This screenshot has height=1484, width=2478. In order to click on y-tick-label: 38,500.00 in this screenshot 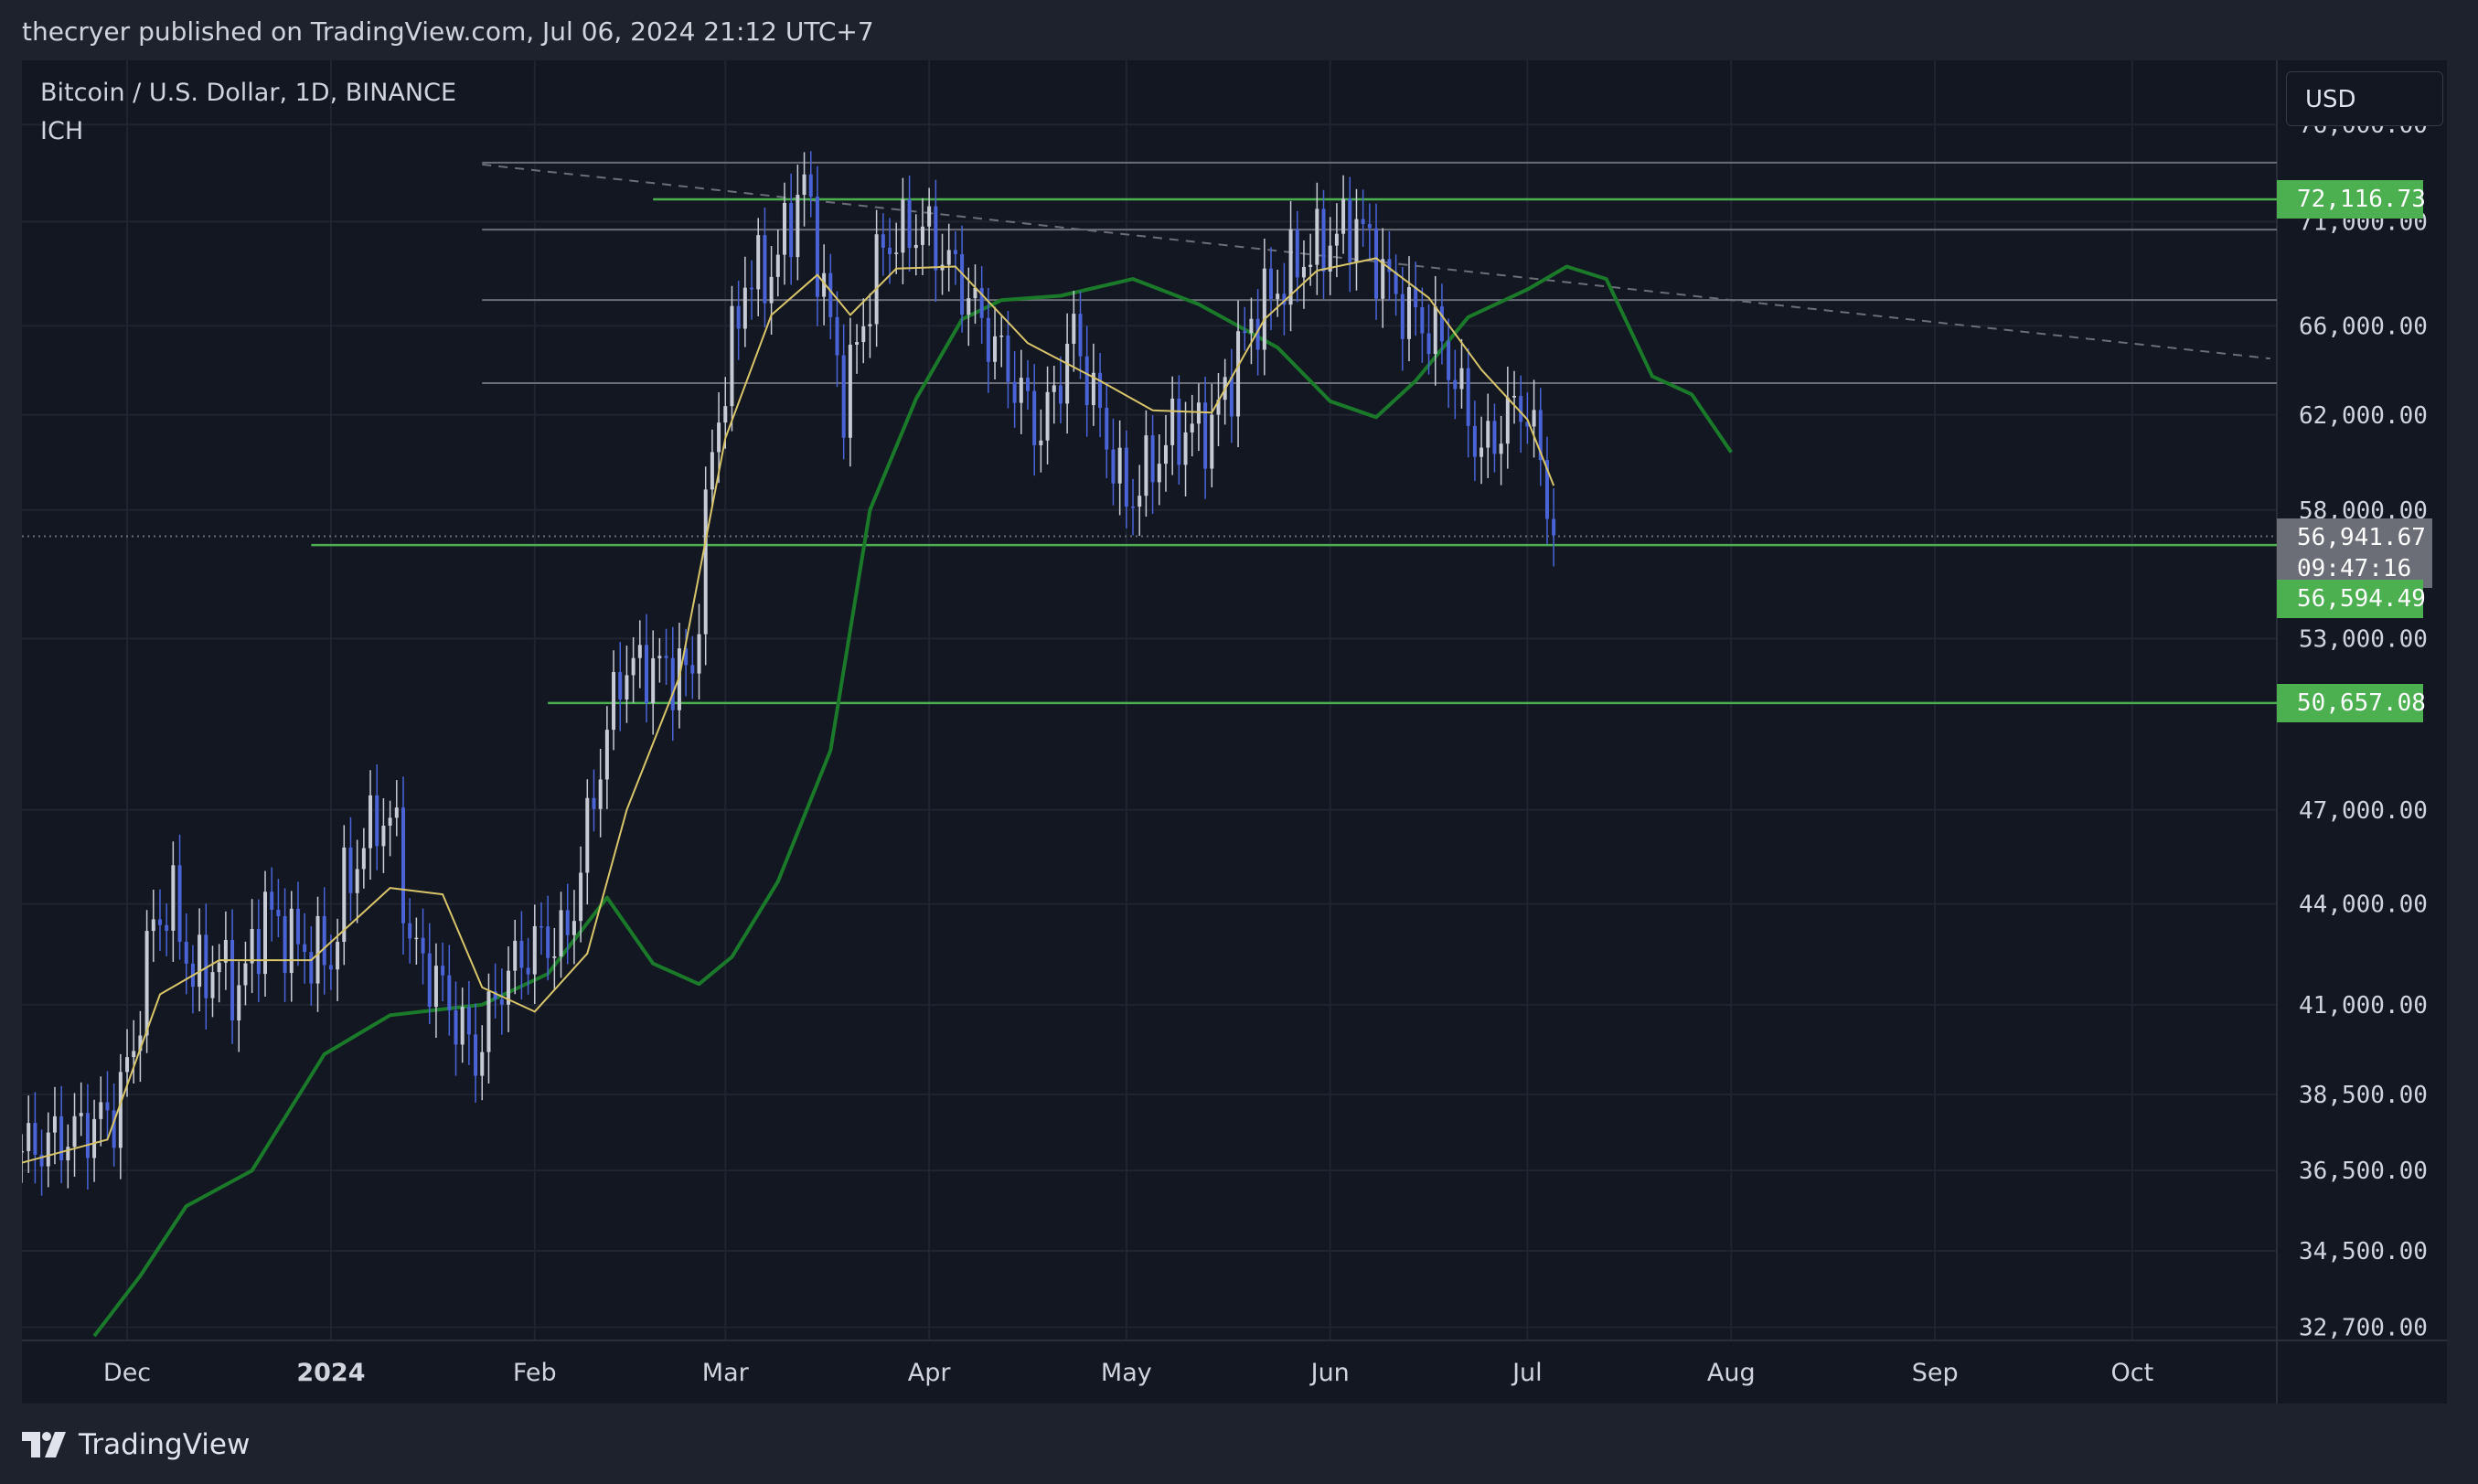, I will do `click(2364, 1095)`.